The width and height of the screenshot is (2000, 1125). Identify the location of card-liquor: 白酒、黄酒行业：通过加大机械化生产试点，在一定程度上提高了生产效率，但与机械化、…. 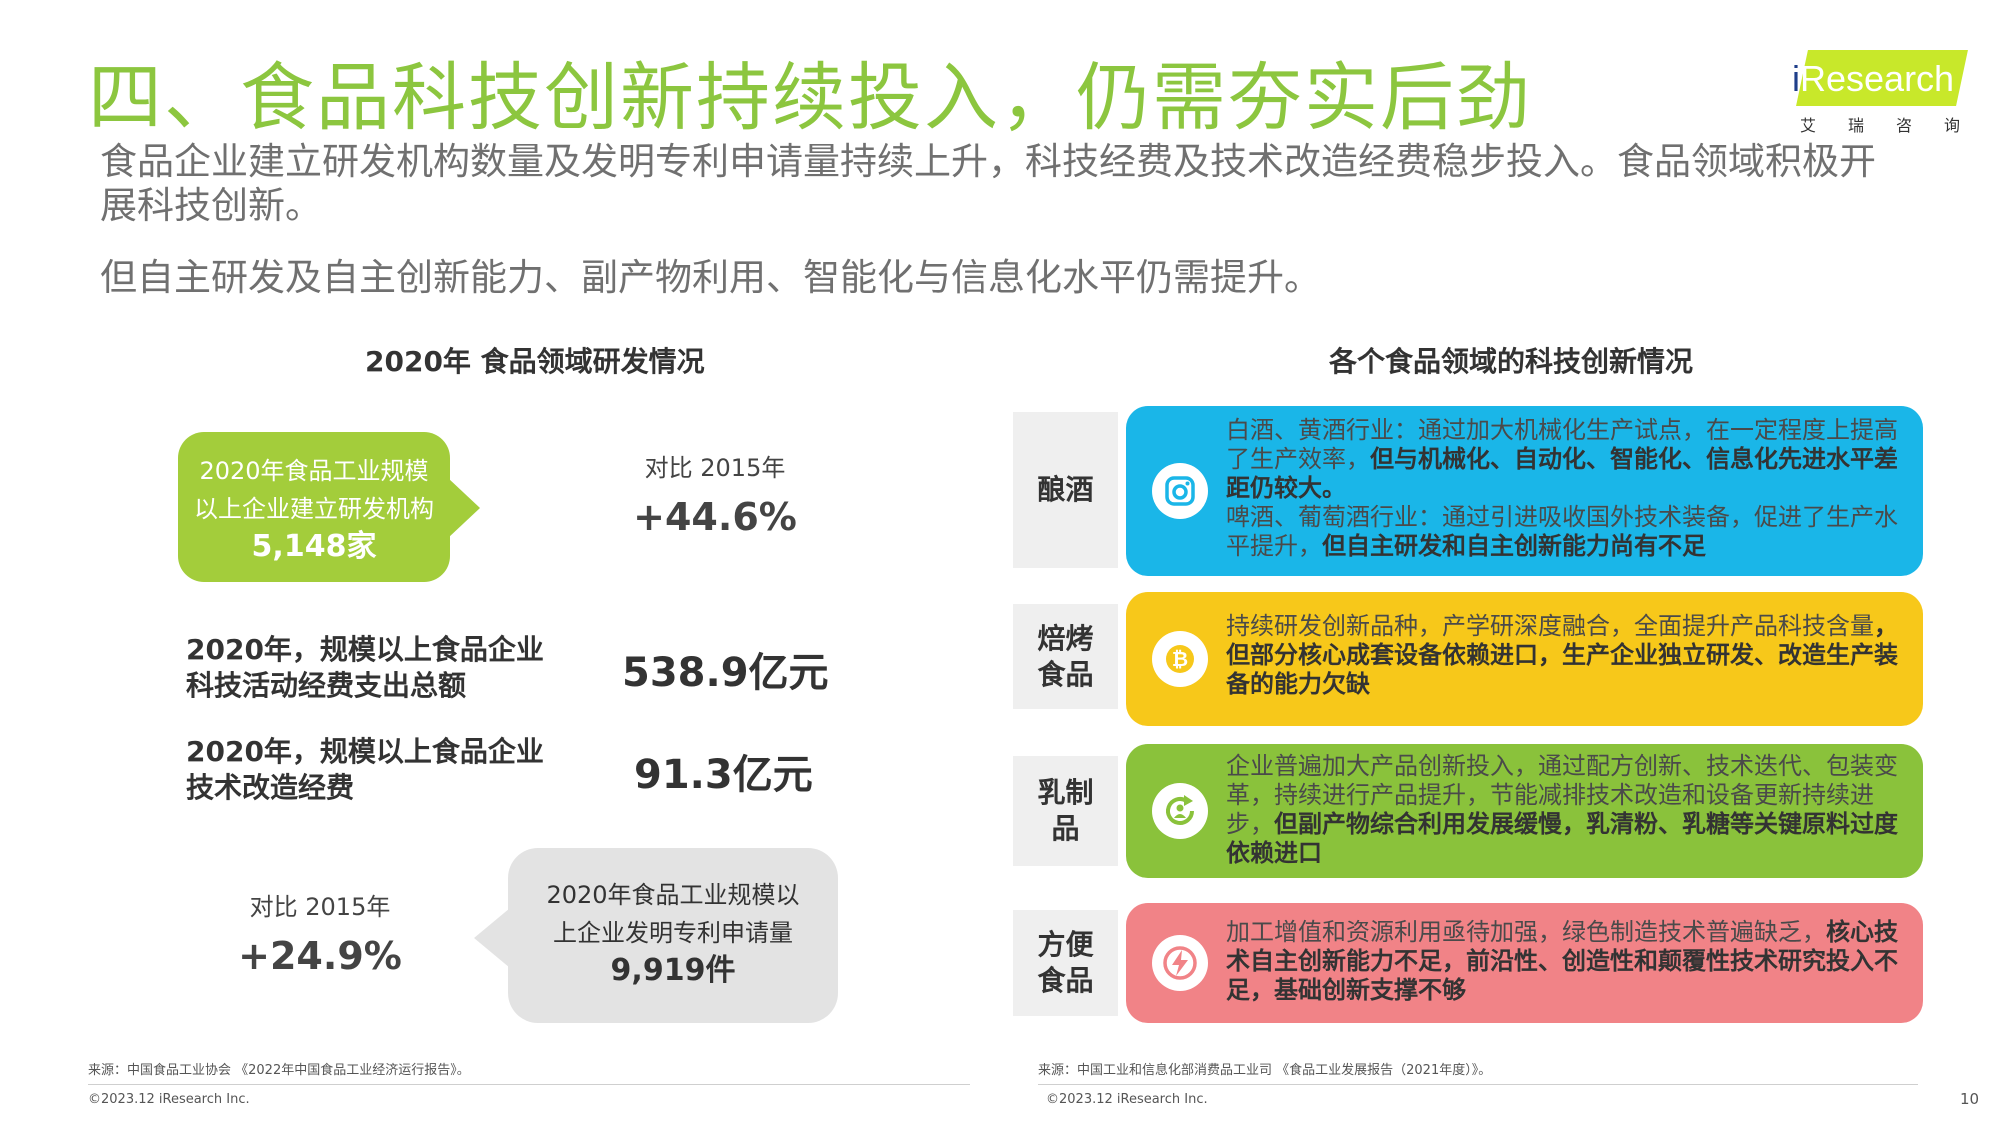
(1524, 491).